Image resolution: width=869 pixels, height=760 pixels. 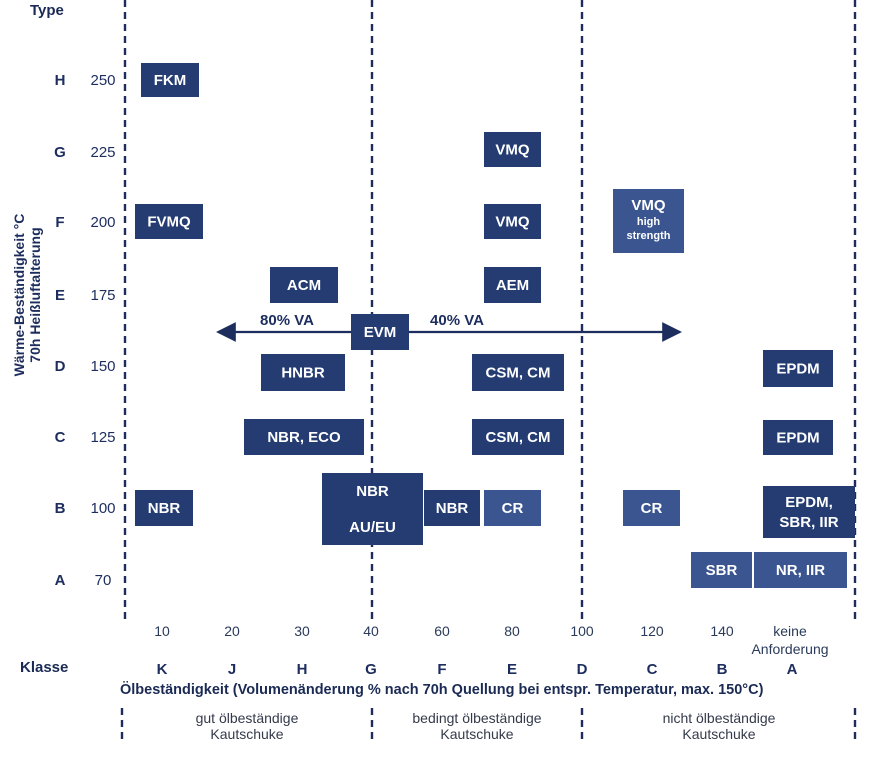 What do you see at coordinates (808, 522) in the screenshot?
I see `material-label-second-line: SBR, IIR` at bounding box center [808, 522].